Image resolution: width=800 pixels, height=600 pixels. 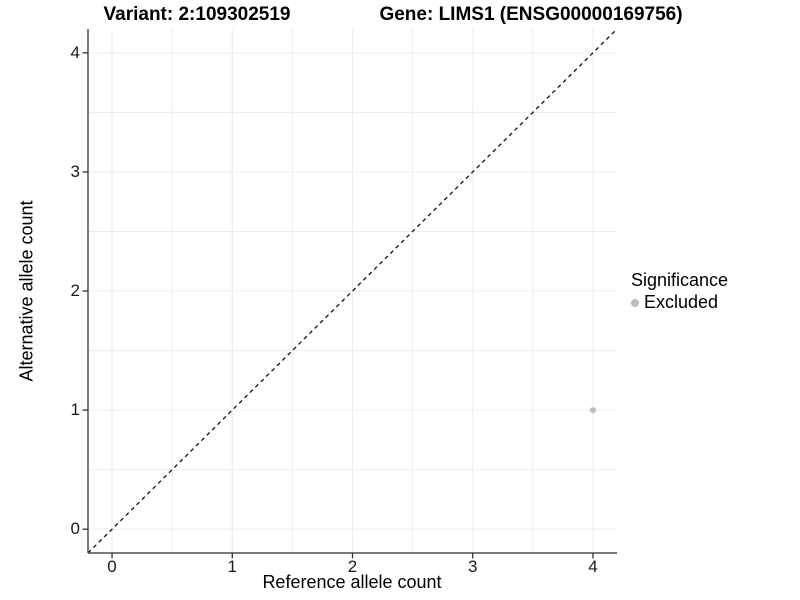 I want to click on y-tick-label: 3, so click(x=75, y=171).